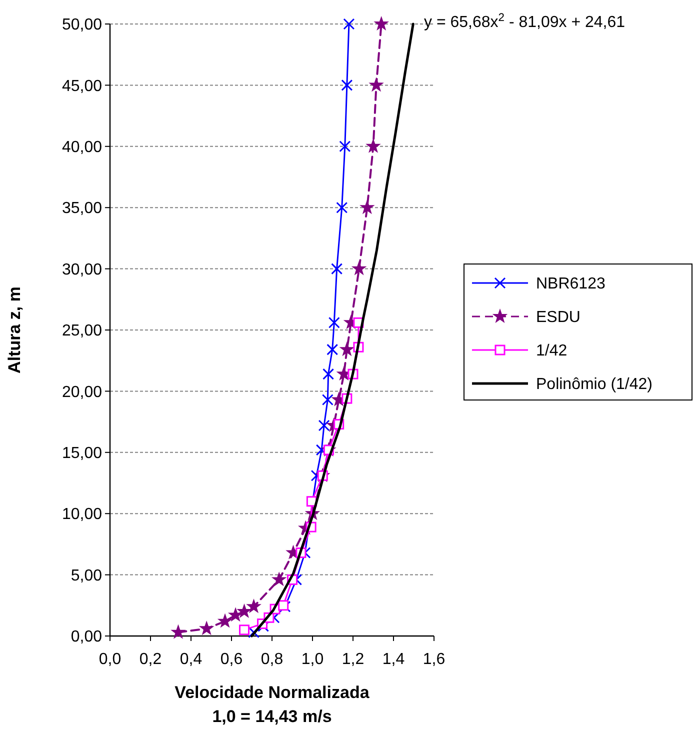 The image size is (696, 729). I want to click on y-tick-label: 0,00, so click(86, 637).